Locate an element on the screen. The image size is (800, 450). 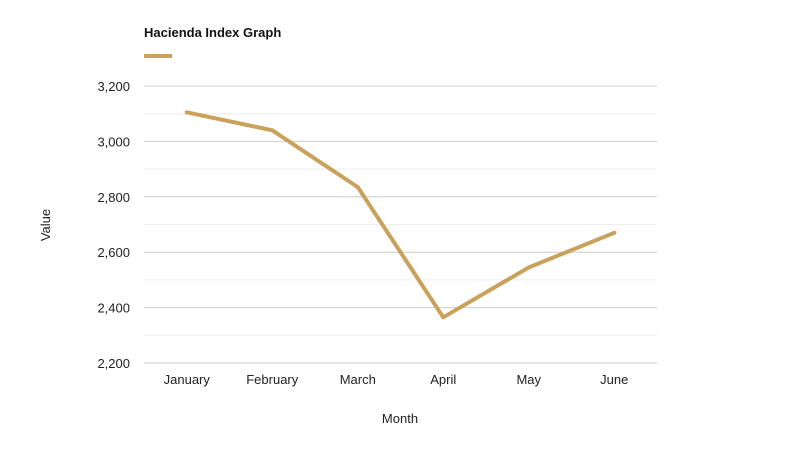
chart-title: Hacienda Index Graph is located at coordinates (212, 32).